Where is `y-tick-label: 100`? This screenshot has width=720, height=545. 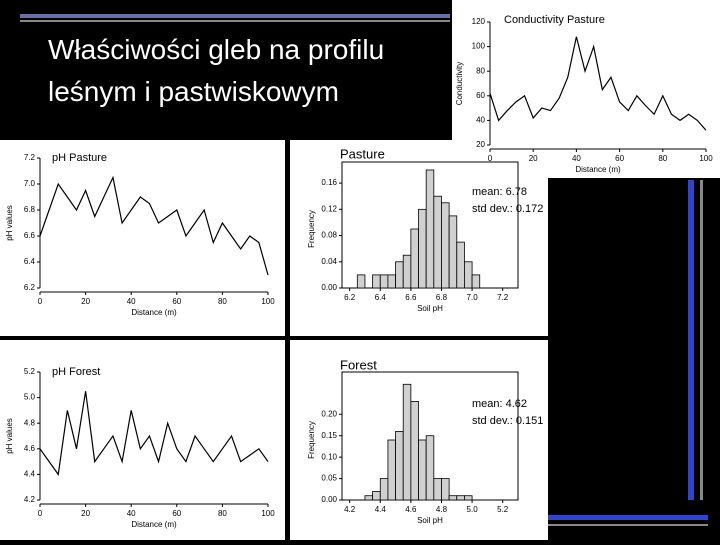 y-tick-label: 100 is located at coordinates (479, 46).